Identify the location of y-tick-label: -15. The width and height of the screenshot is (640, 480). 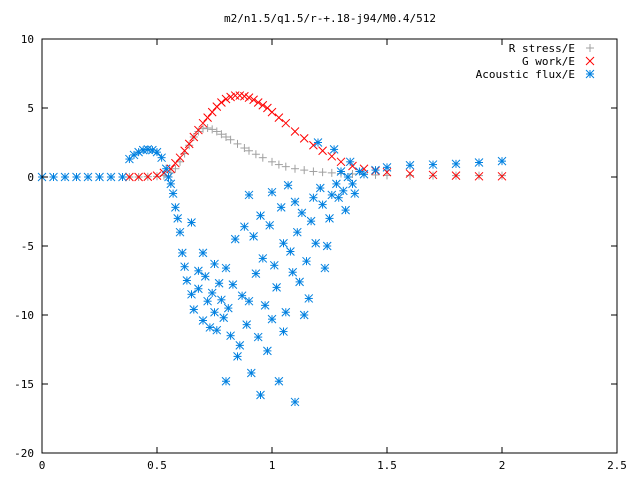
(24, 384).